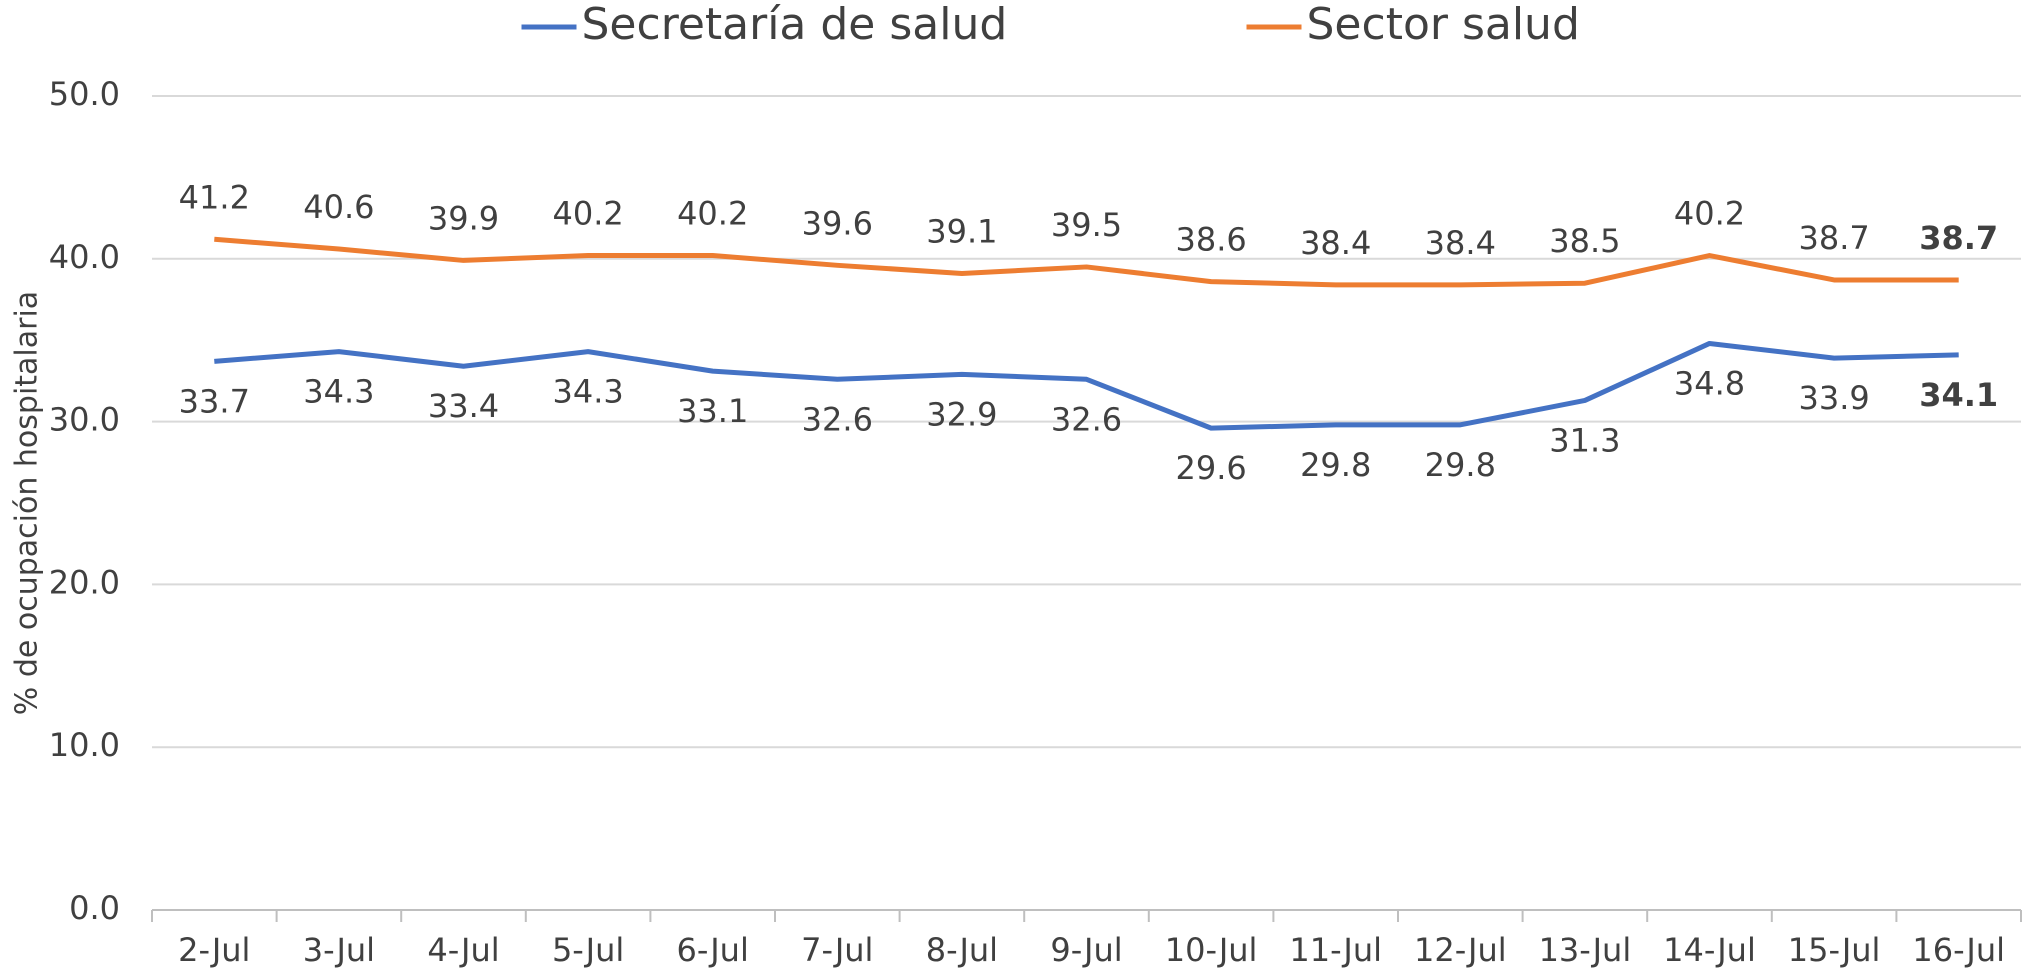 The width and height of the screenshot is (2038, 970). I want to click on x-tick-label: 7-Jul, so click(837, 950).